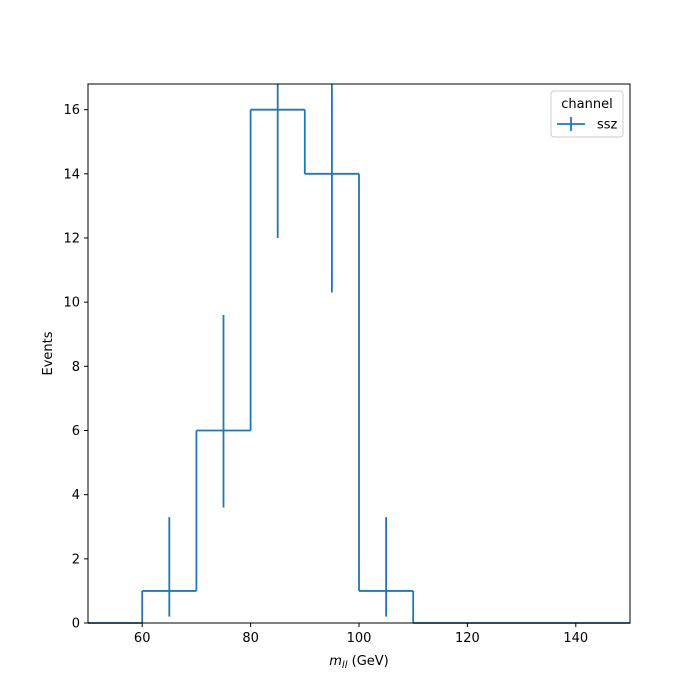  I want to click on legend: channel ssz, so click(587, 114).